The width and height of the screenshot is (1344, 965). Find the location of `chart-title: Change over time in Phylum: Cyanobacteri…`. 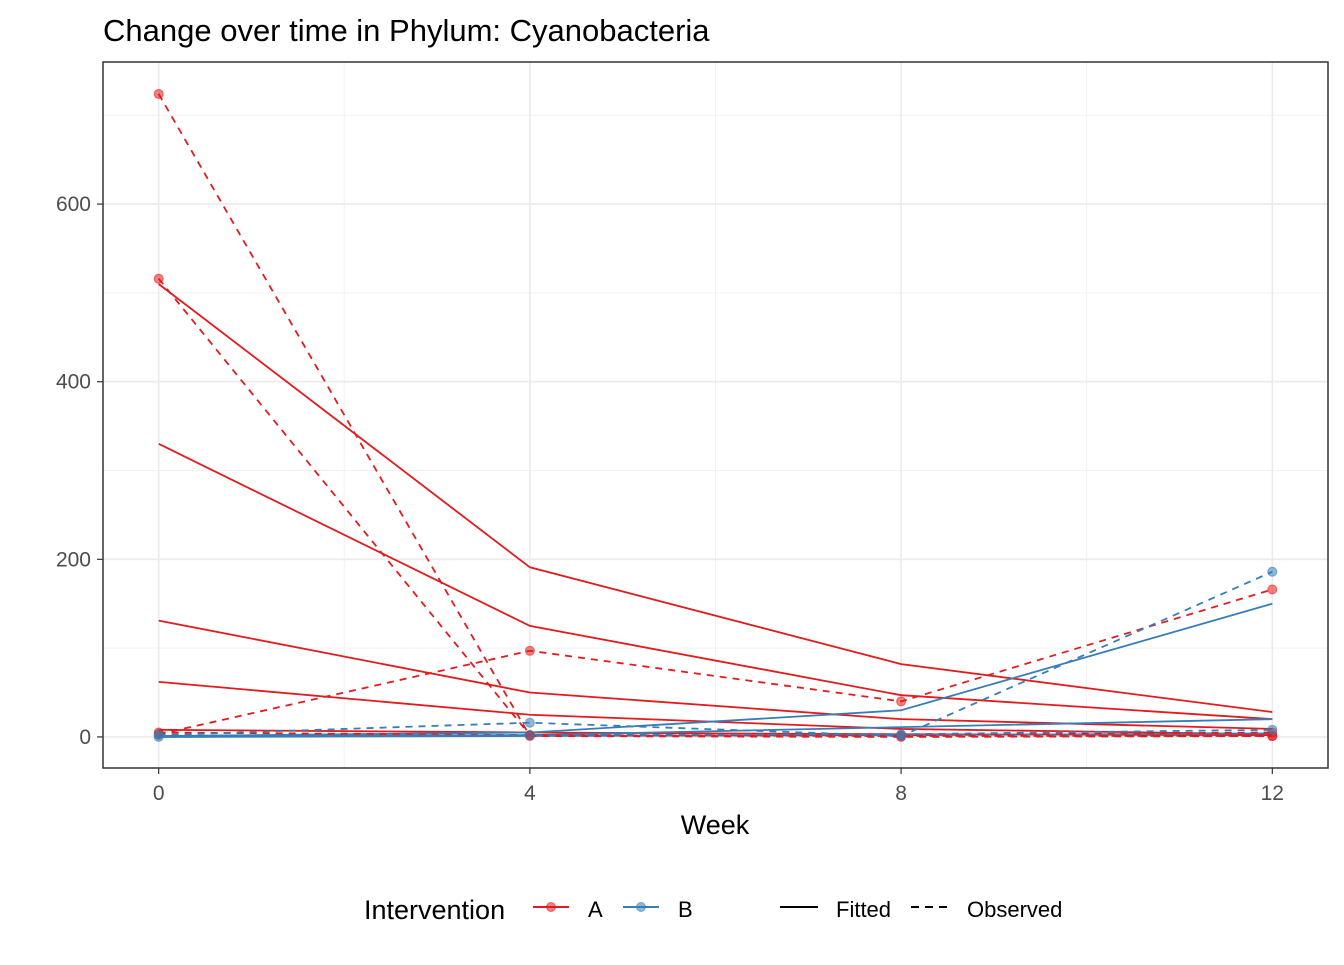

chart-title: Change over time in Phylum: Cyanobacteri… is located at coordinates (406, 30).